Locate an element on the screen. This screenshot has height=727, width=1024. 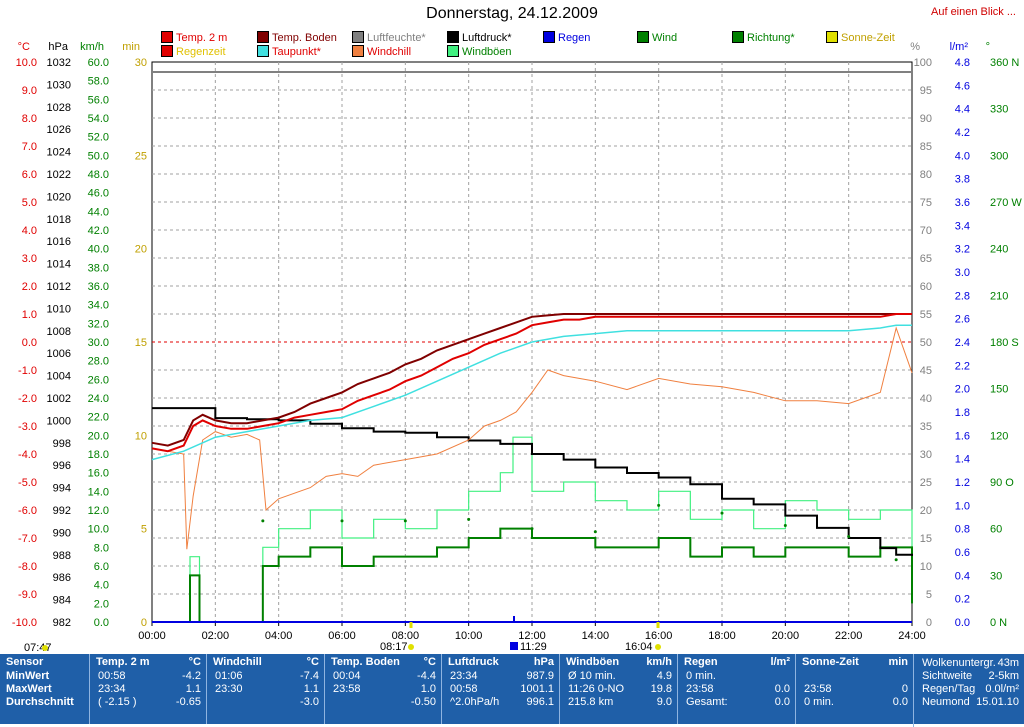
footer-cell-label: 23:30 is located at coordinates (229, 689).